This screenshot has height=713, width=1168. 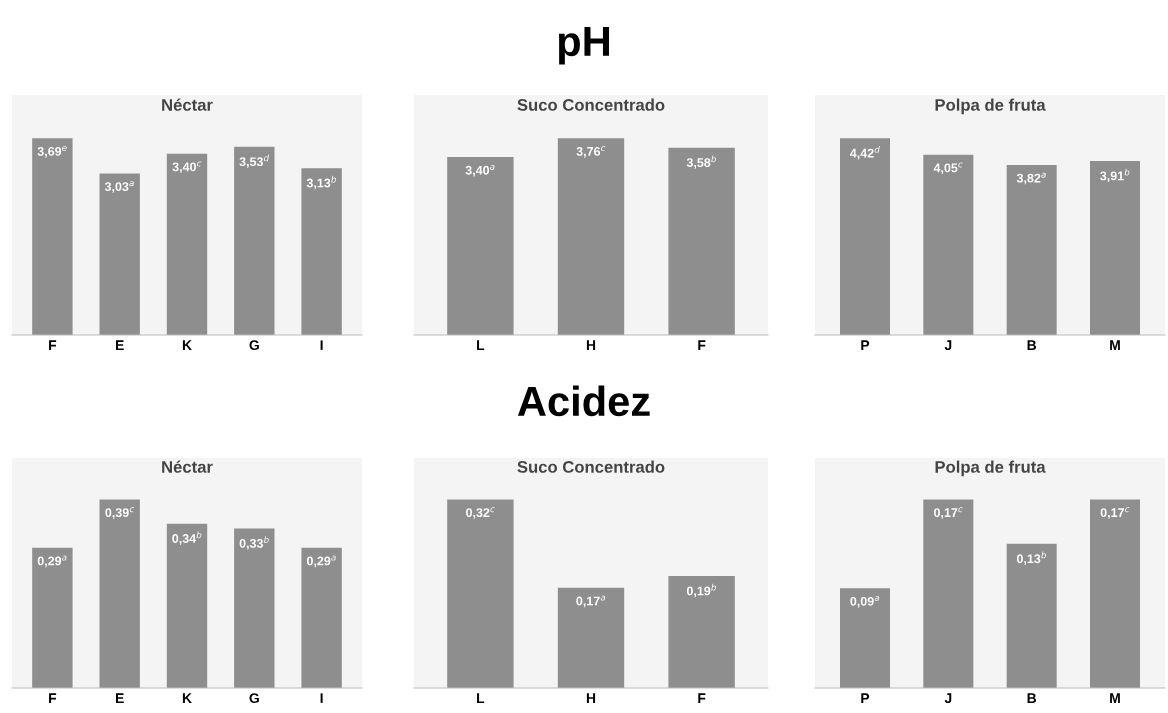 I want to click on data-label: 3,91$^{b}$, so click(x=1115, y=175).